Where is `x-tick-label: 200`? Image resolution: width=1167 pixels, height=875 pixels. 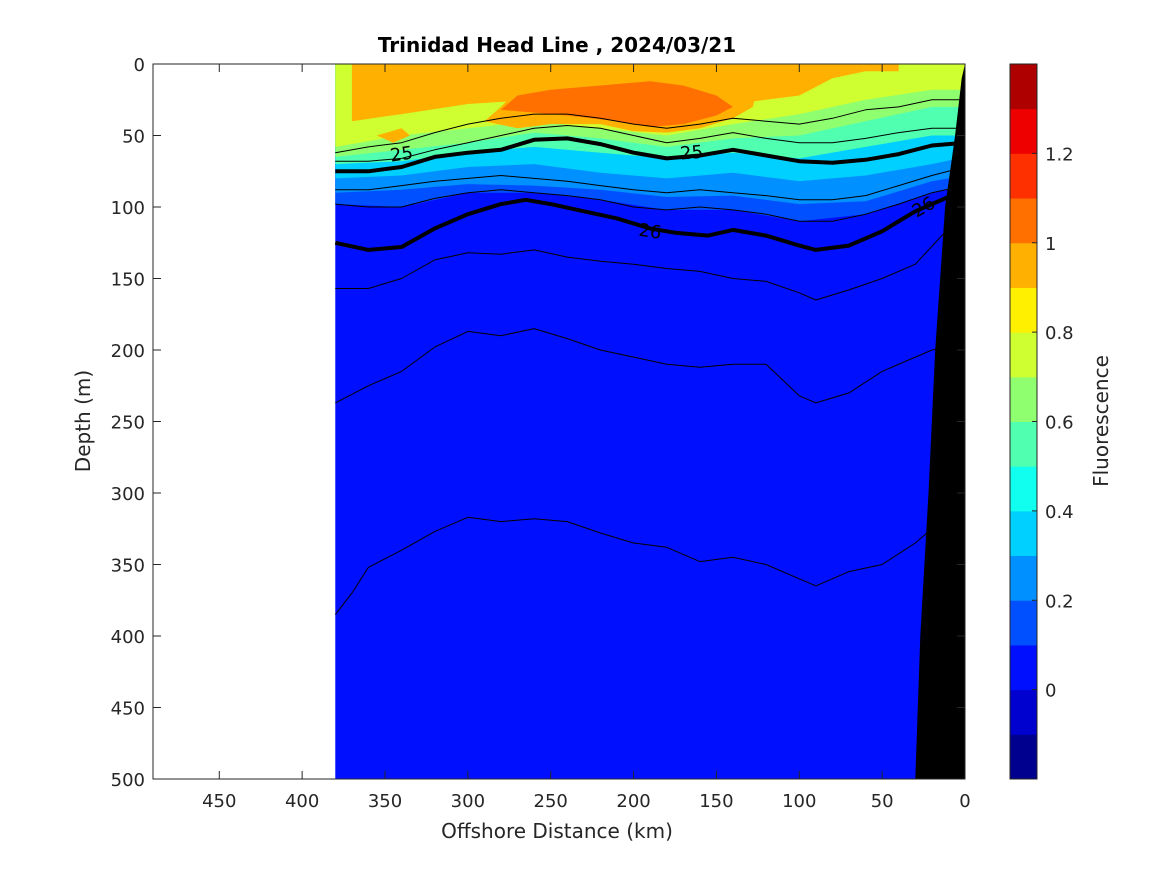 x-tick-label: 200 is located at coordinates (633, 801).